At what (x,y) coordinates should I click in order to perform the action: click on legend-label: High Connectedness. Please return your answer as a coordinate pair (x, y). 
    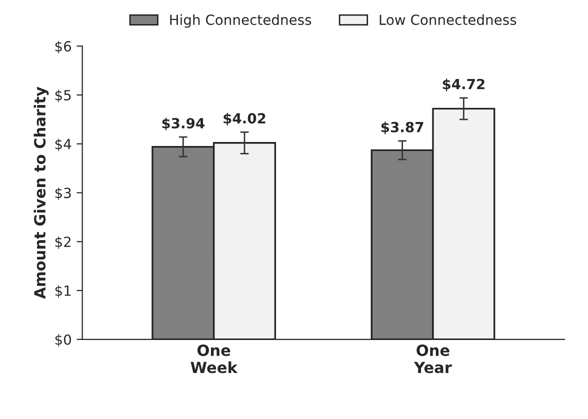
    Looking at the image, I should click on (241, 21).